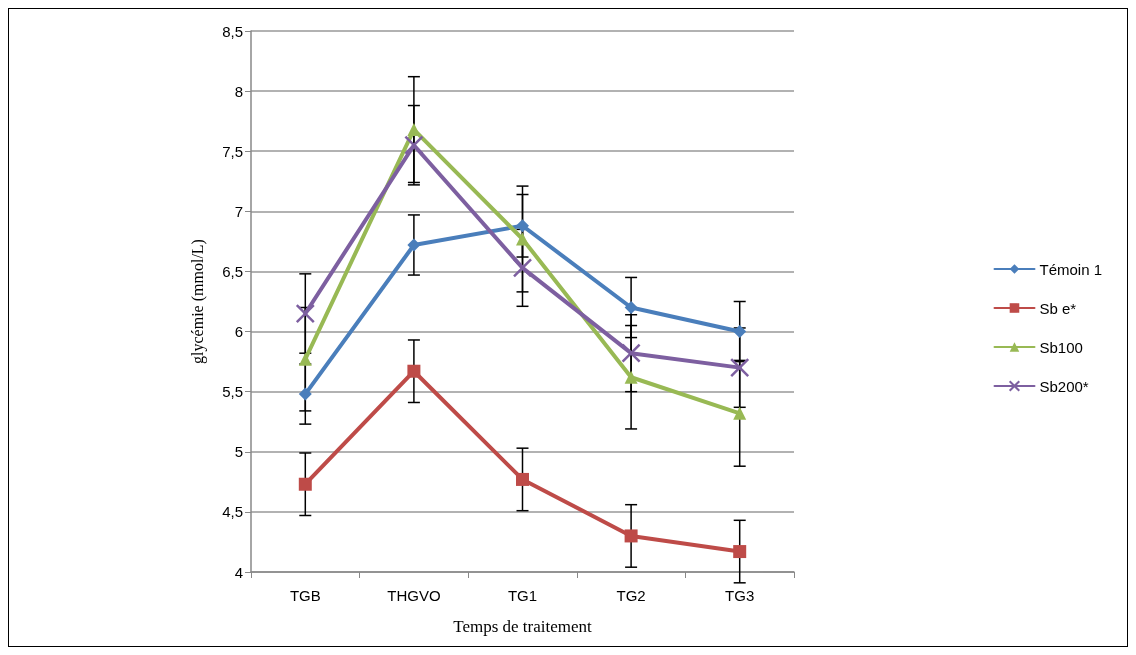  What do you see at coordinates (631, 595) in the screenshot?
I see `x-tick-label: TG2` at bounding box center [631, 595].